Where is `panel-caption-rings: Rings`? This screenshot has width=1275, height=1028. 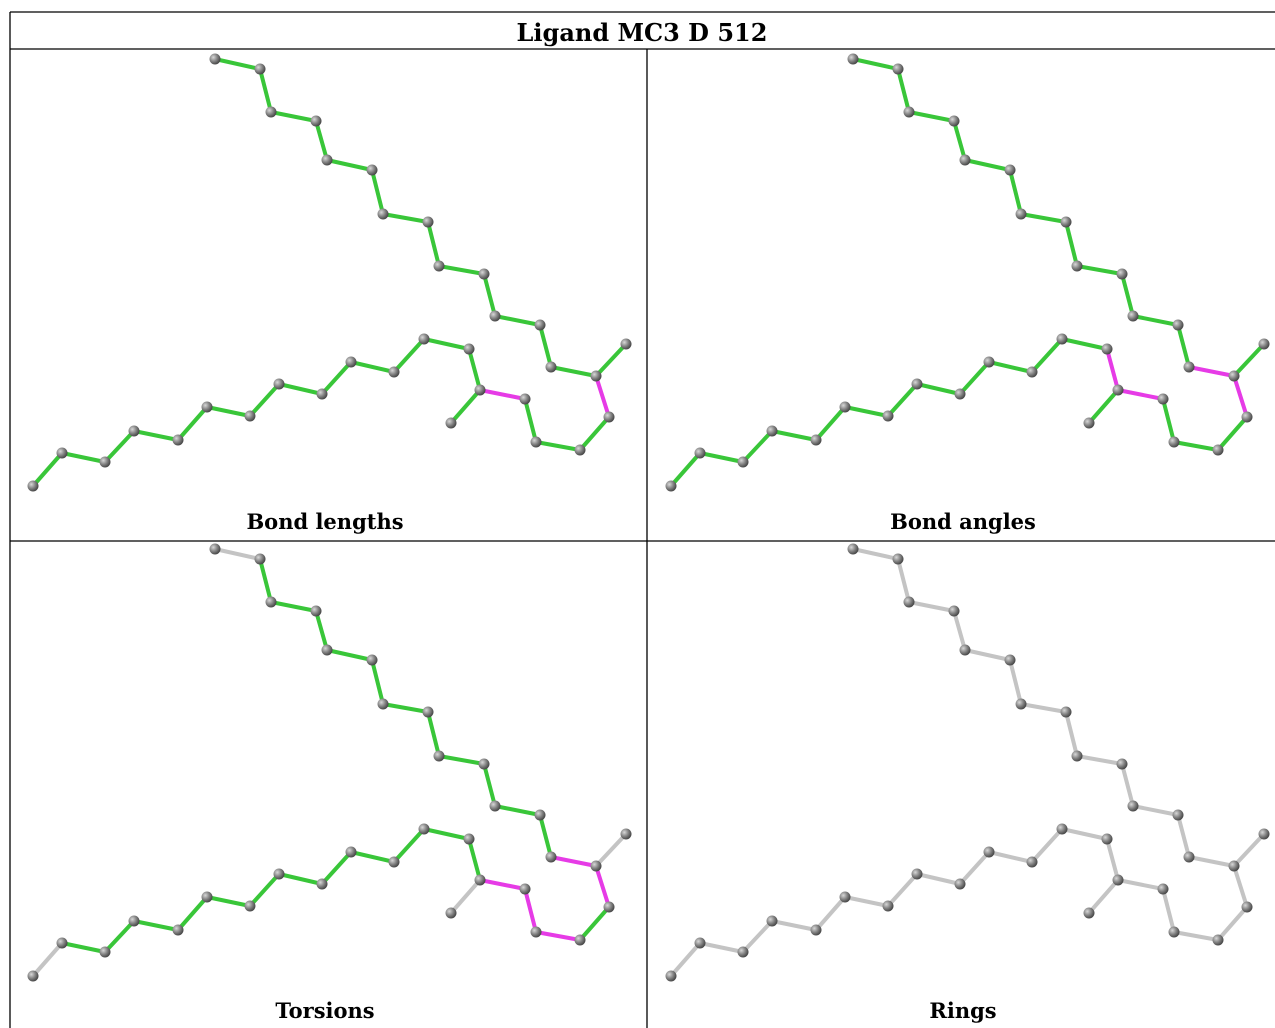
panel-caption-rings: Rings is located at coordinates (962, 1010).